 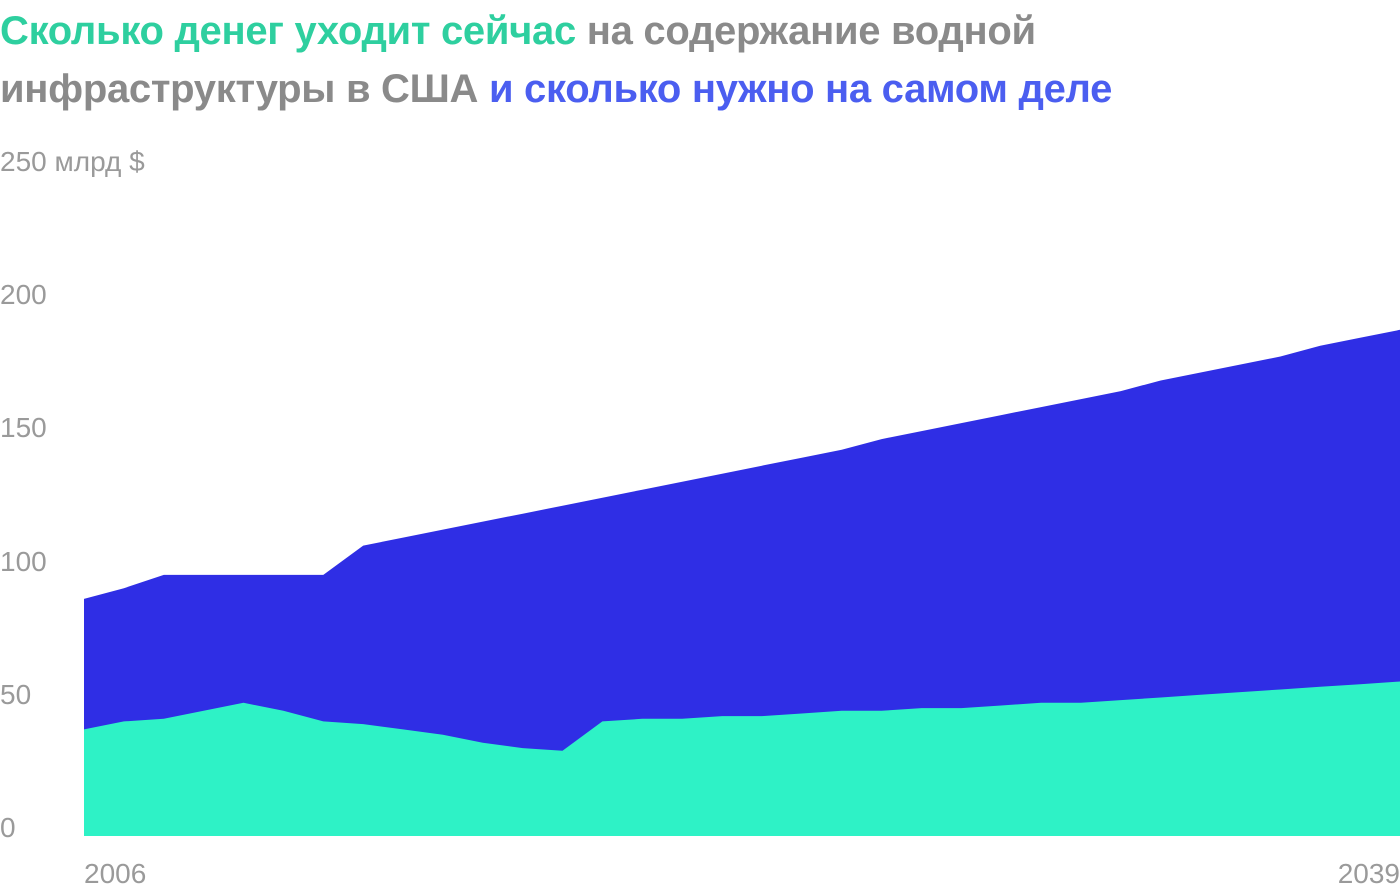 What do you see at coordinates (23, 295) in the screenshot?
I see `y-tick-label: 200` at bounding box center [23, 295].